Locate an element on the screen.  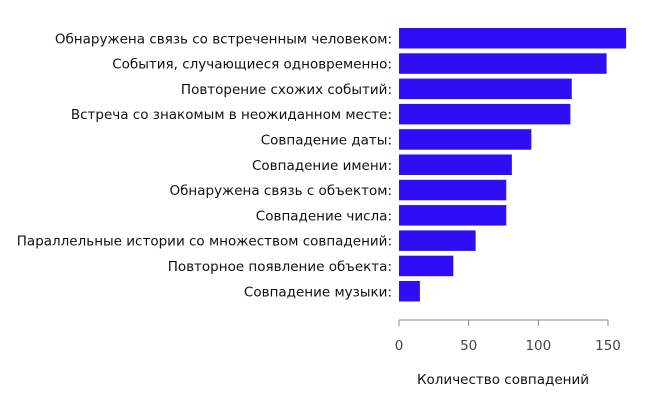
y-tick-label: Совпадение музыки: is located at coordinates (318, 292).